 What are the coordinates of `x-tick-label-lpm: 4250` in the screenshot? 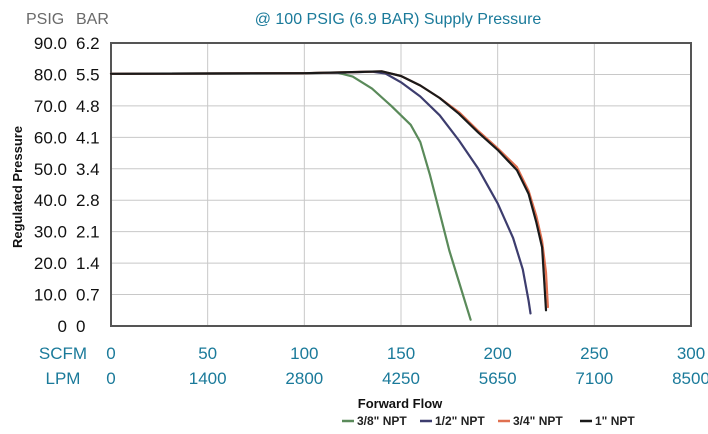 It's located at (401, 378).